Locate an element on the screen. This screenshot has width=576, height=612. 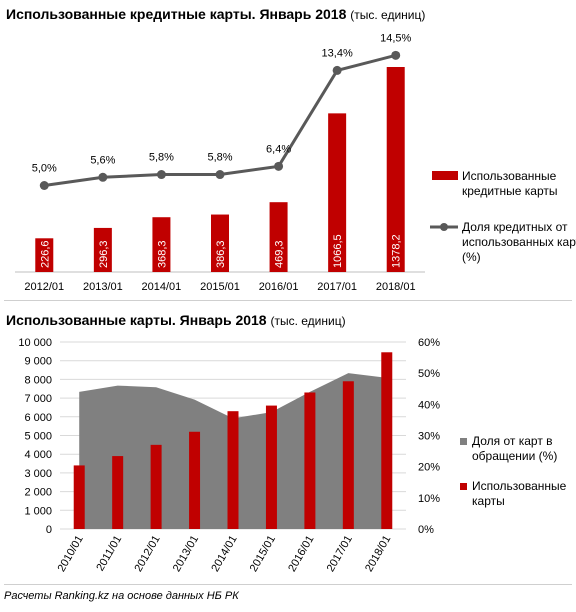
chart1-line-label: 13,4% is located at coordinates (337, 53).